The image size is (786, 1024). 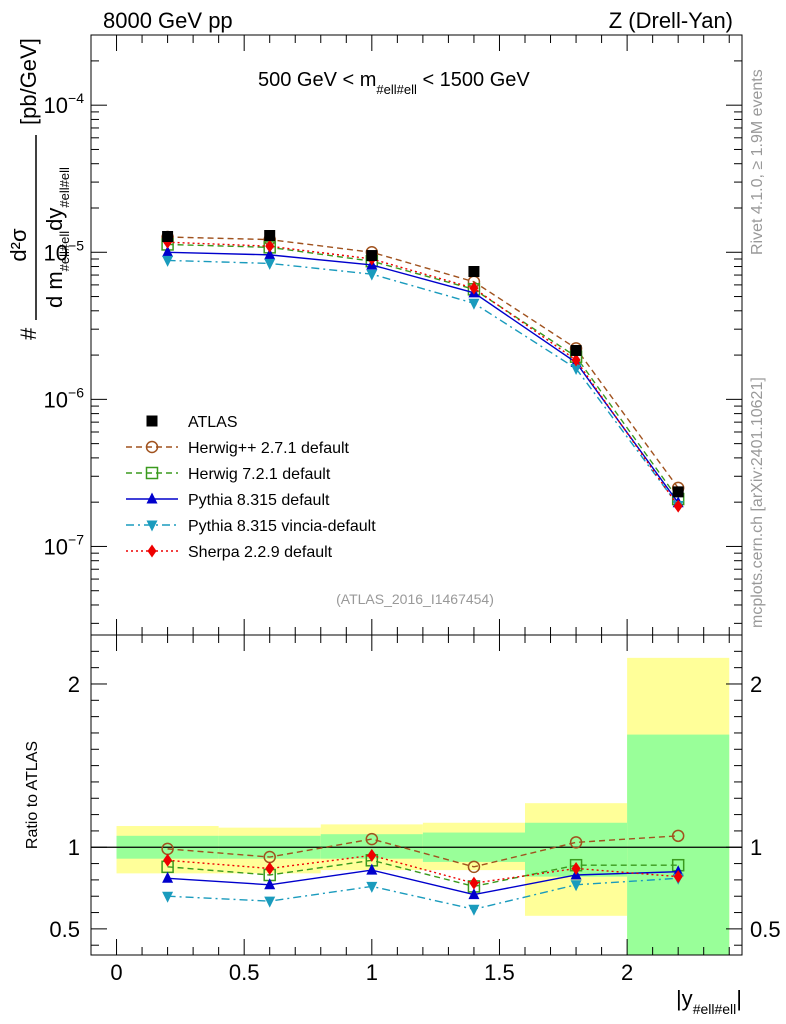 I want to click on main-ylabel: # d²σ d m#ell#elldy#ell#ell [pb/GeV], so click(x=39, y=189).